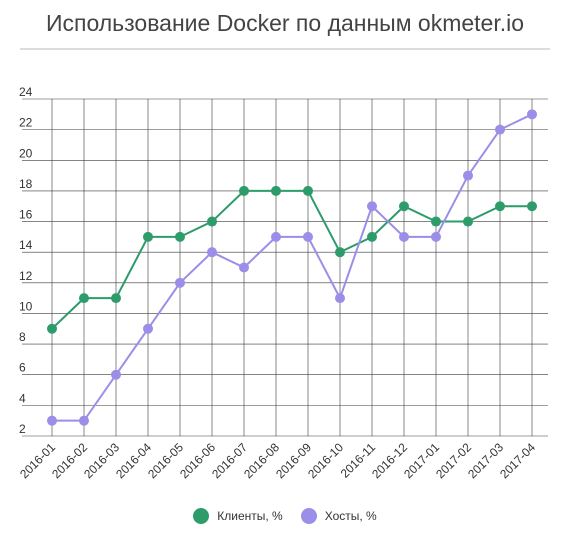 This screenshot has height=536, width=570. I want to click on y-tick-label-20: 20, so click(26, 153).